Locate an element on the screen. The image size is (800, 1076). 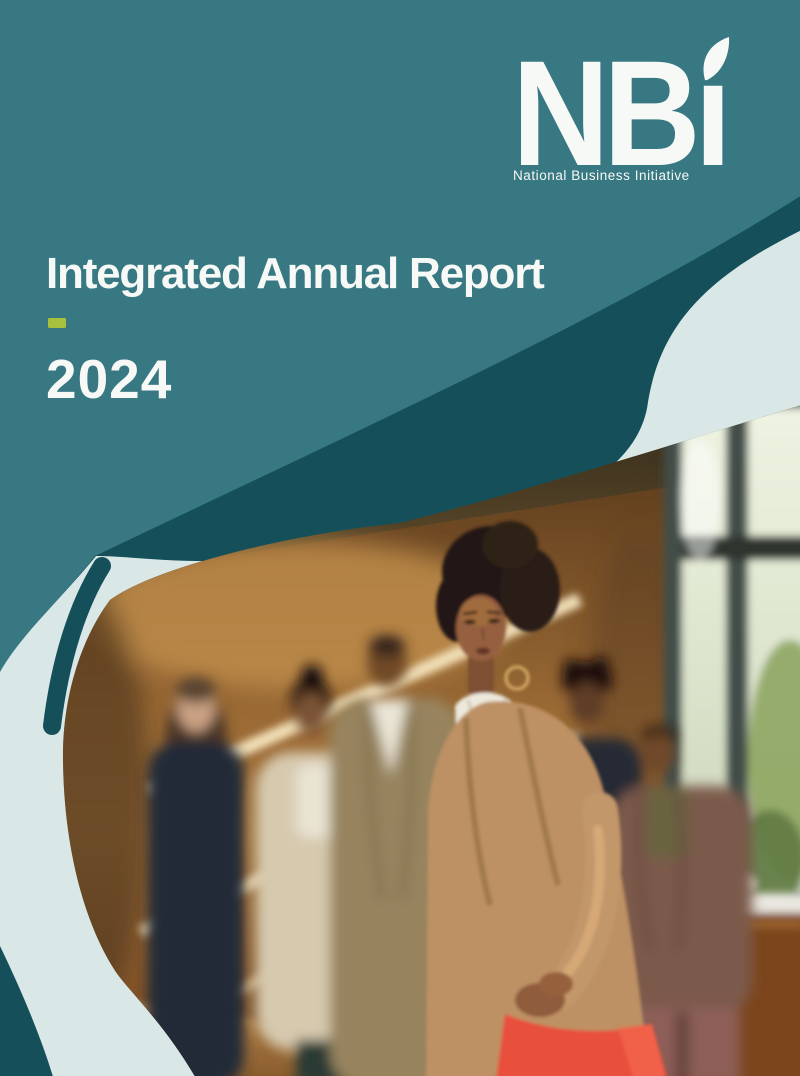
photo-rim is located at coordinates (77, 646).